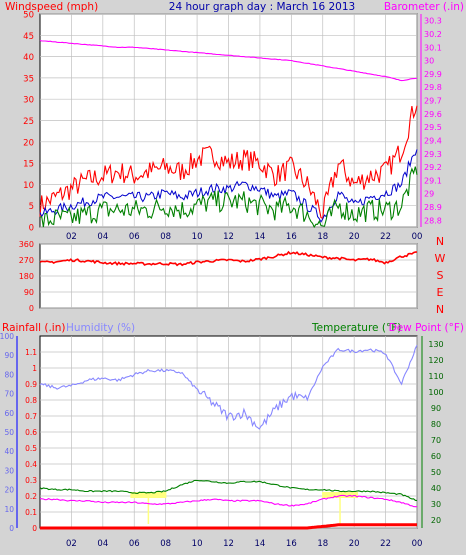 The image size is (466, 555). Describe the element at coordinates (340, 495) in the screenshot. I see `sun-marker` at that location.